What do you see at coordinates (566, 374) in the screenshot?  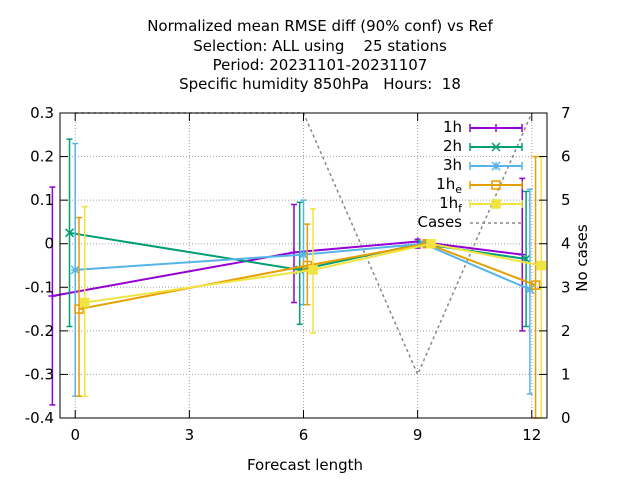 I see `y2-tick-label: 1` at bounding box center [566, 374].